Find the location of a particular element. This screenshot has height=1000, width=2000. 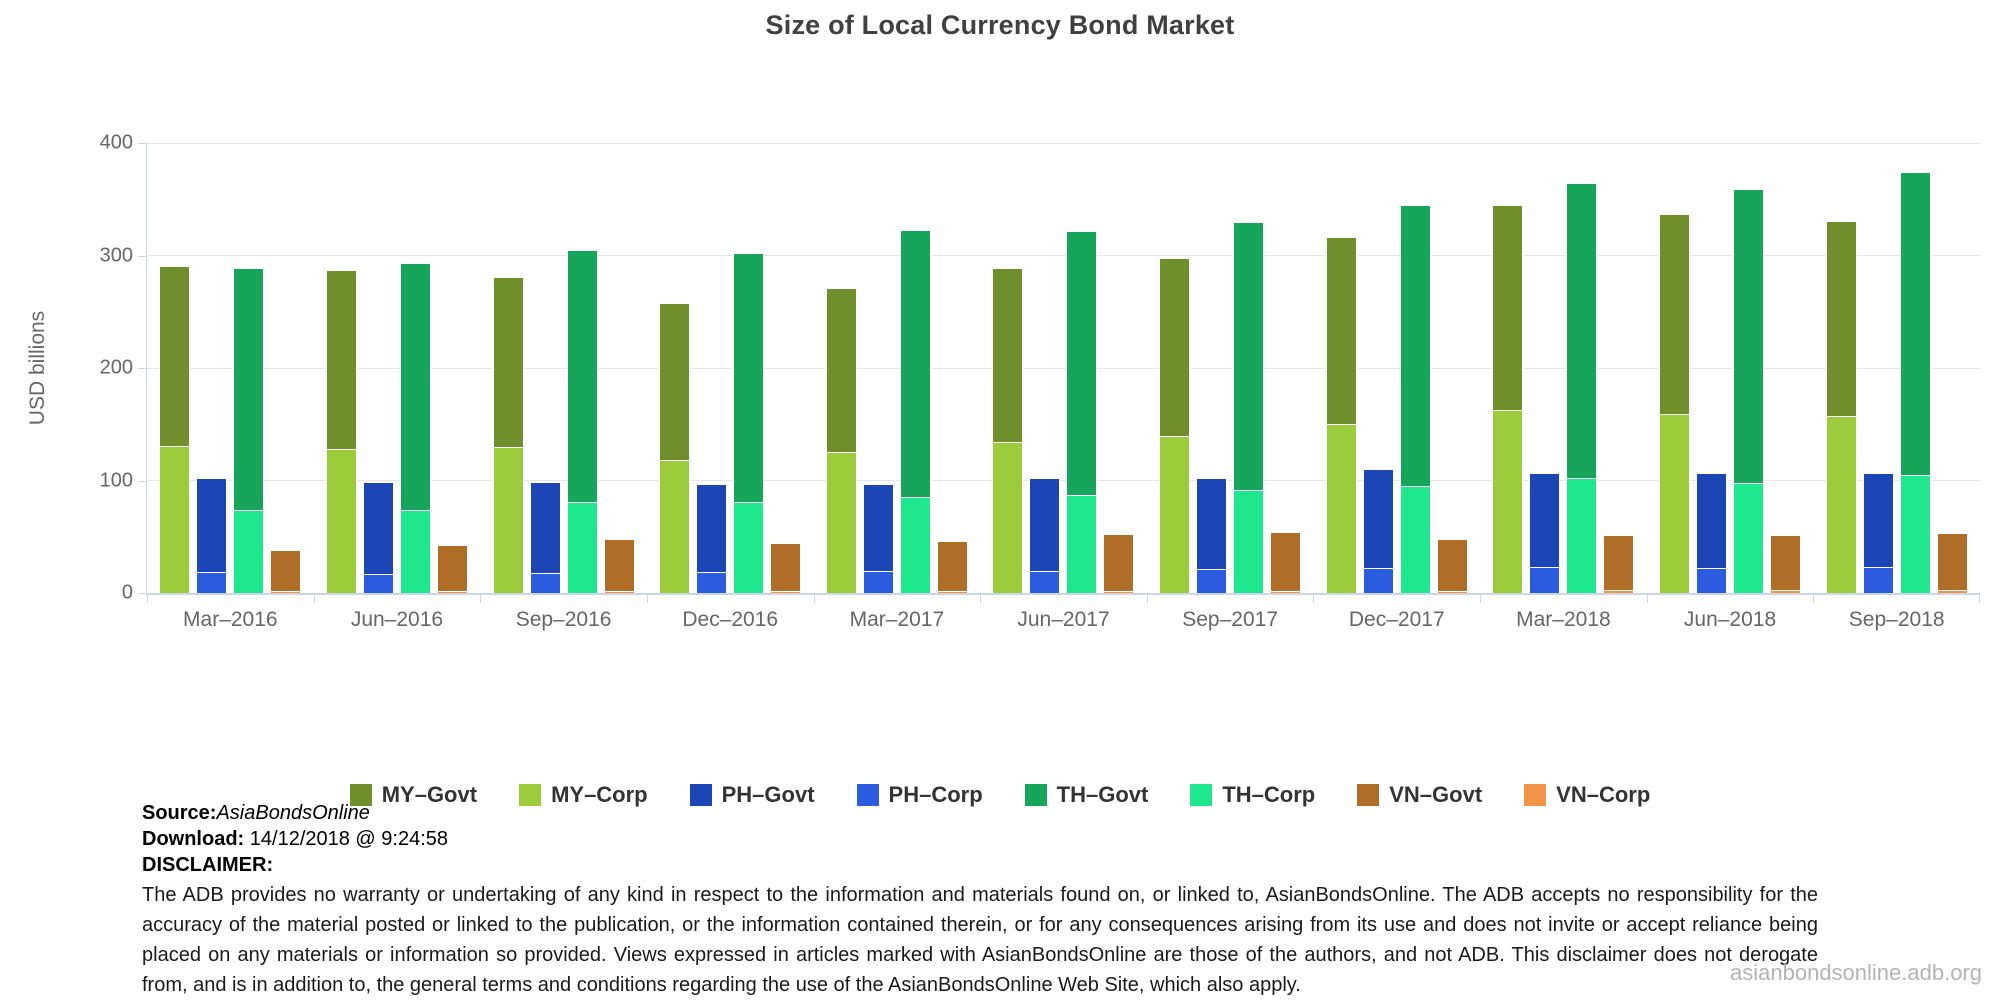

watermark-link: asianbondsonline.adb.org is located at coordinates (1856, 972).